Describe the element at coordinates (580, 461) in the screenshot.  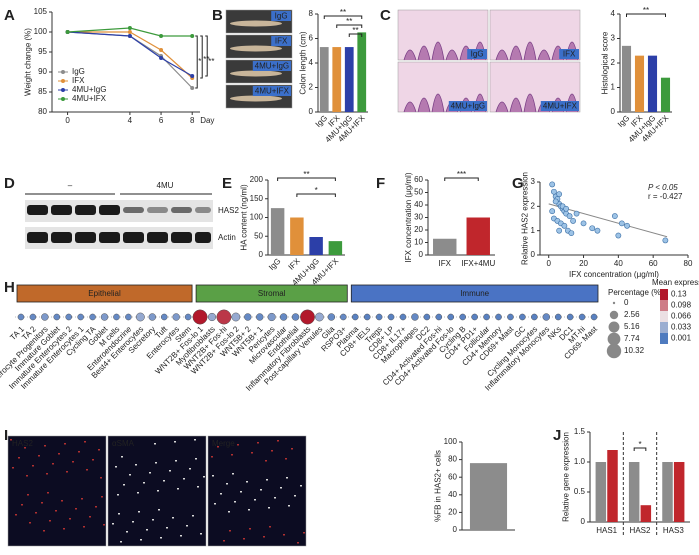
I see `y-tick-label: 1.0` at that location.